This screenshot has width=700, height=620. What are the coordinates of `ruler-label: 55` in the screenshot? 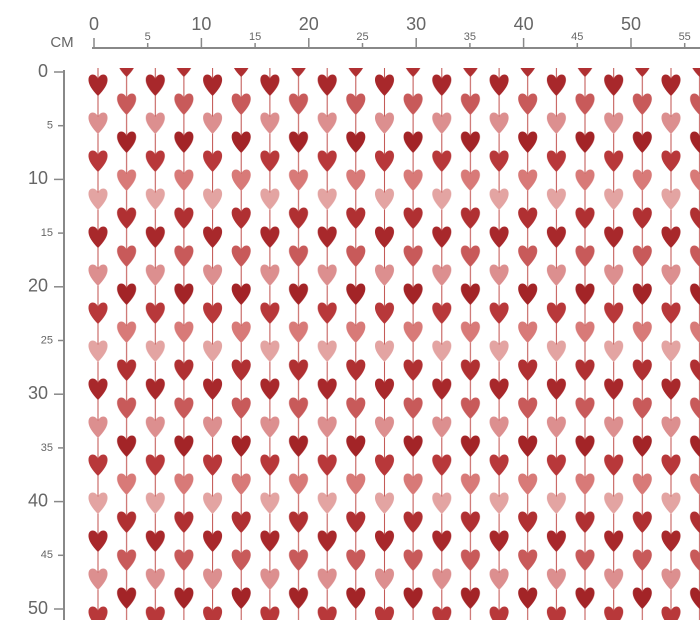 It's located at (685, 37).